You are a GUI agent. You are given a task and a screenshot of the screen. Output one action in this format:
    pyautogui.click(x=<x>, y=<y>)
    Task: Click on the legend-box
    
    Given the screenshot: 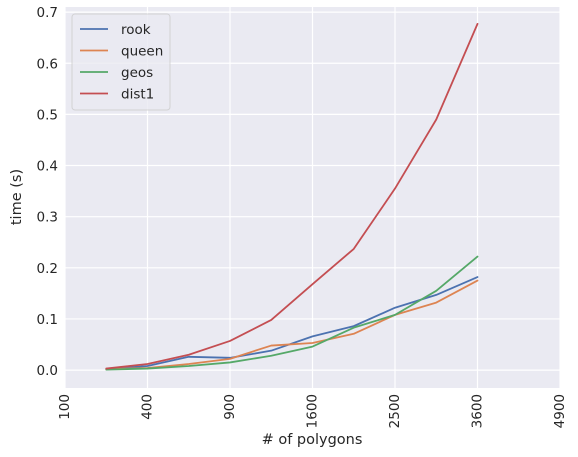 What is the action you would take?
    pyautogui.click(x=121, y=62)
    